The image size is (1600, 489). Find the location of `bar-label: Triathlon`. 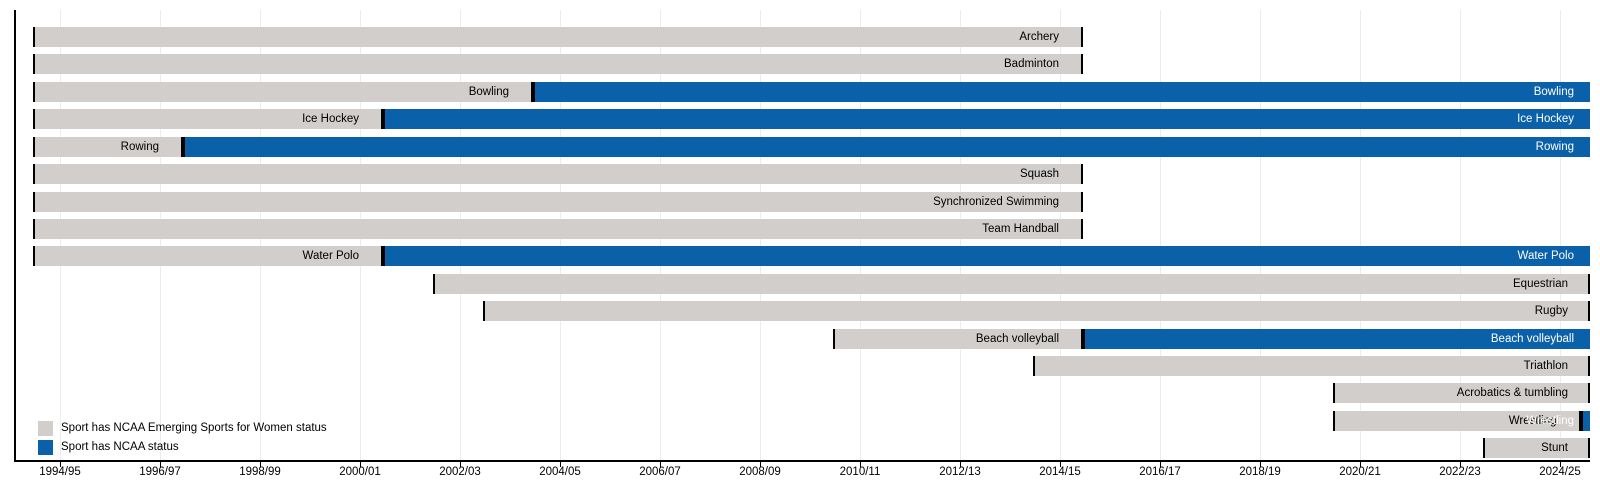

bar-label: Triathlon is located at coordinates (1545, 366).